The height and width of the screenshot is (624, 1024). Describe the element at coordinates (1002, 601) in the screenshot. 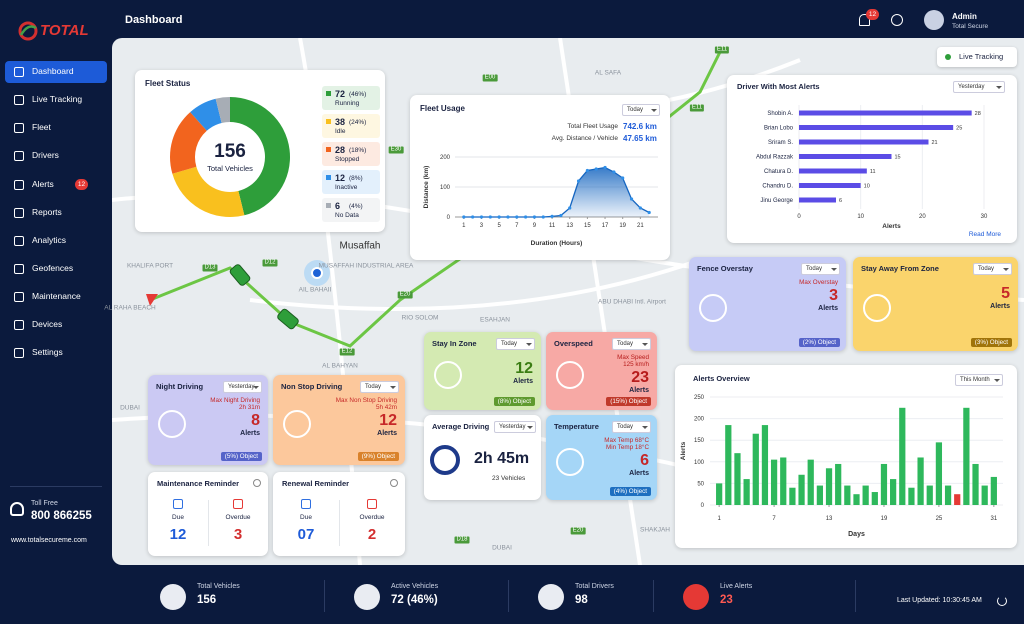

I see `refresh-icon` at that location.